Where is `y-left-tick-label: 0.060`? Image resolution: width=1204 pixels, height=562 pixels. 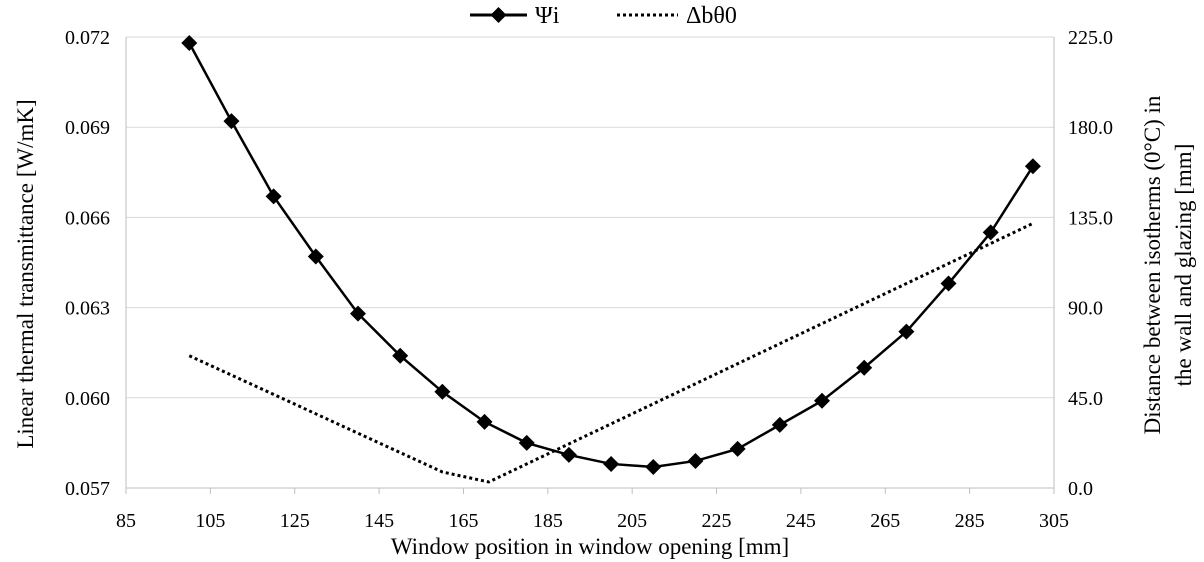
y-left-tick-label: 0.060 is located at coordinates (87, 399).